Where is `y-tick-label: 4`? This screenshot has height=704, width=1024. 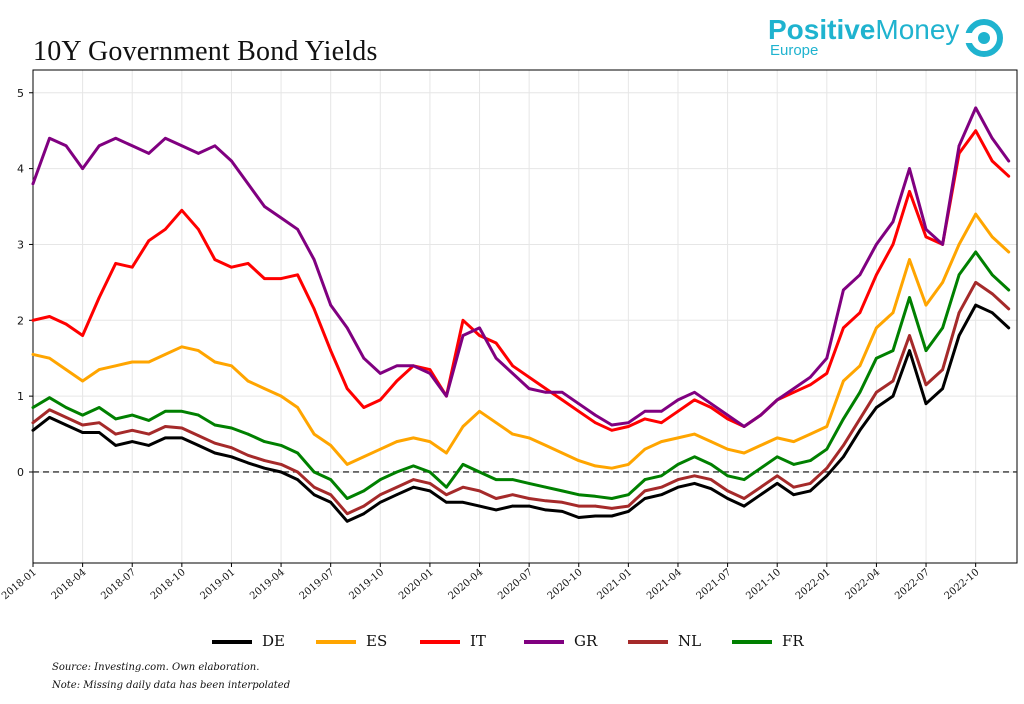
y-tick-label: 4 is located at coordinates (20, 169).